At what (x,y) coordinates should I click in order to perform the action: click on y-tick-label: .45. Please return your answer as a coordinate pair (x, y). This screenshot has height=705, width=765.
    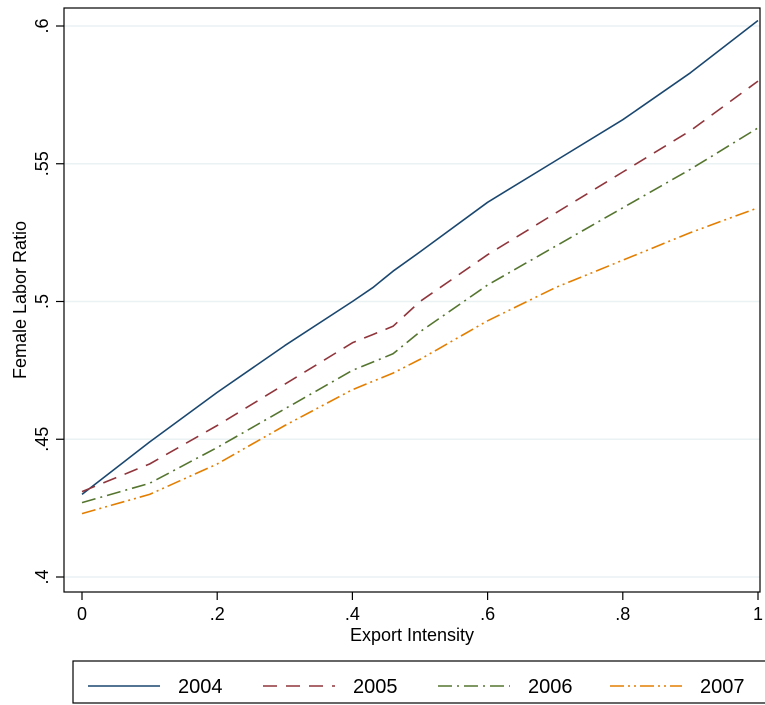
    Looking at the image, I should click on (42, 439).